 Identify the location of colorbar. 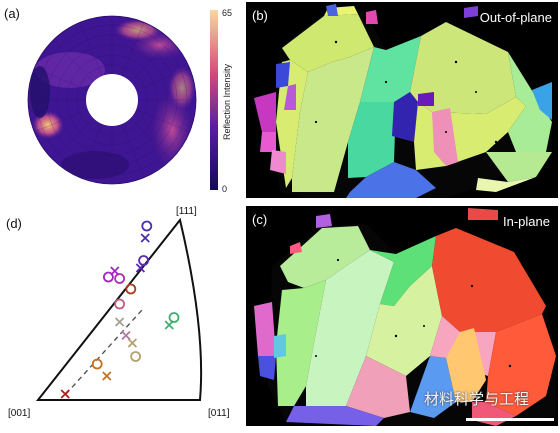
(214, 100).